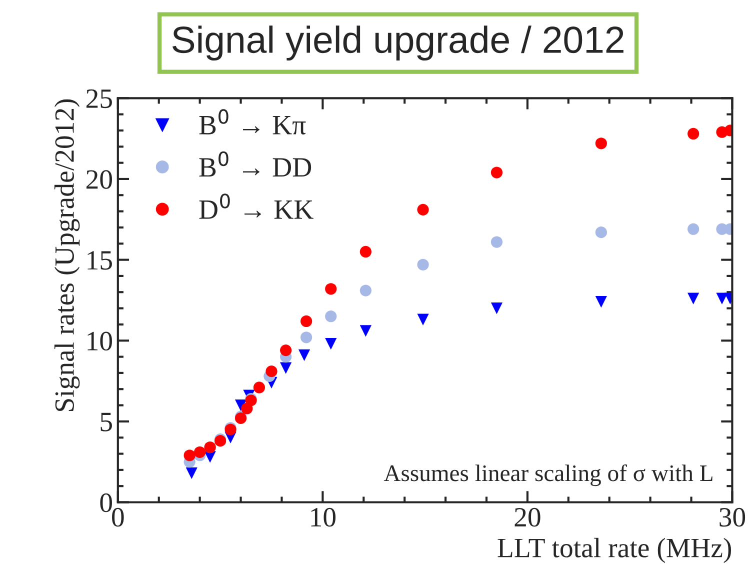 This screenshot has height=574, width=751. I want to click on x-axis-title: LLT total rate (MHz), so click(615, 551).